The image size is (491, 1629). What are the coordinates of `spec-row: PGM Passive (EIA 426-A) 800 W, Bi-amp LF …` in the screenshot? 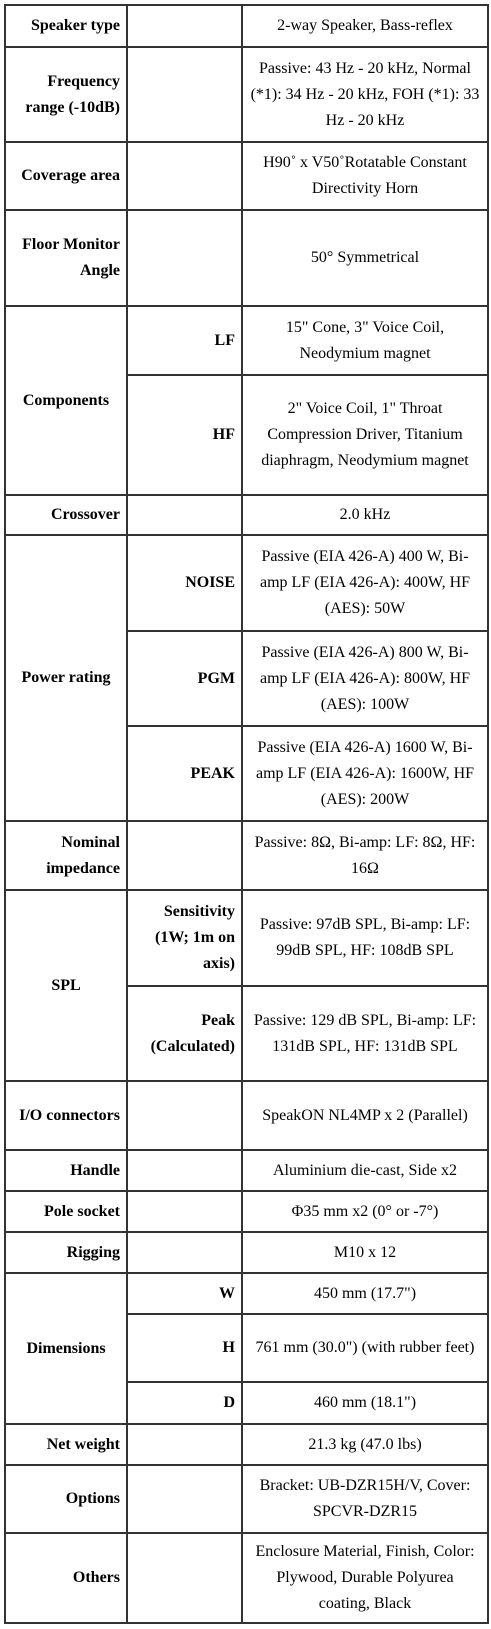 It's located at (247, 678).